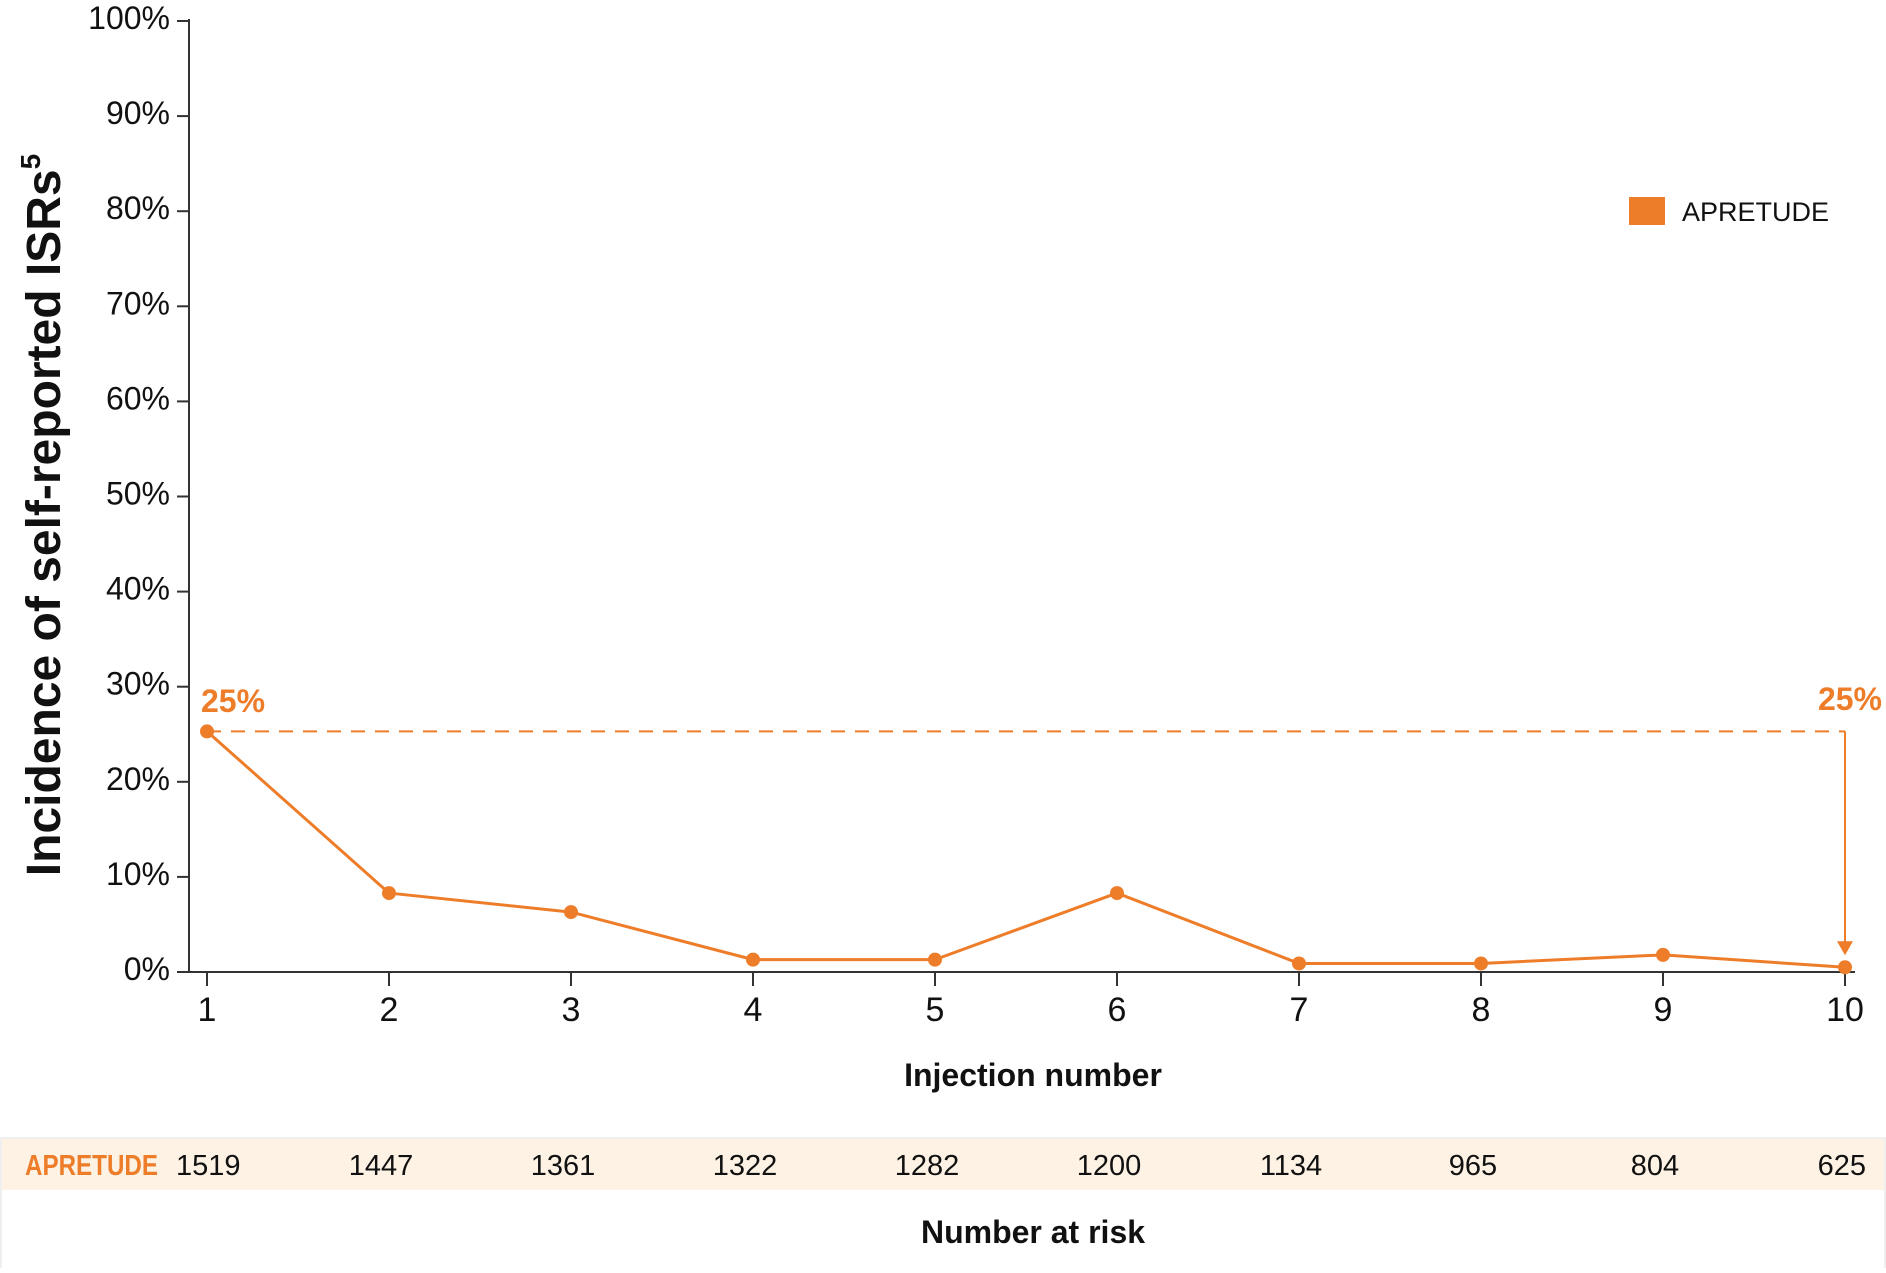  I want to click on x-tick-label: 8, so click(1481, 1010).